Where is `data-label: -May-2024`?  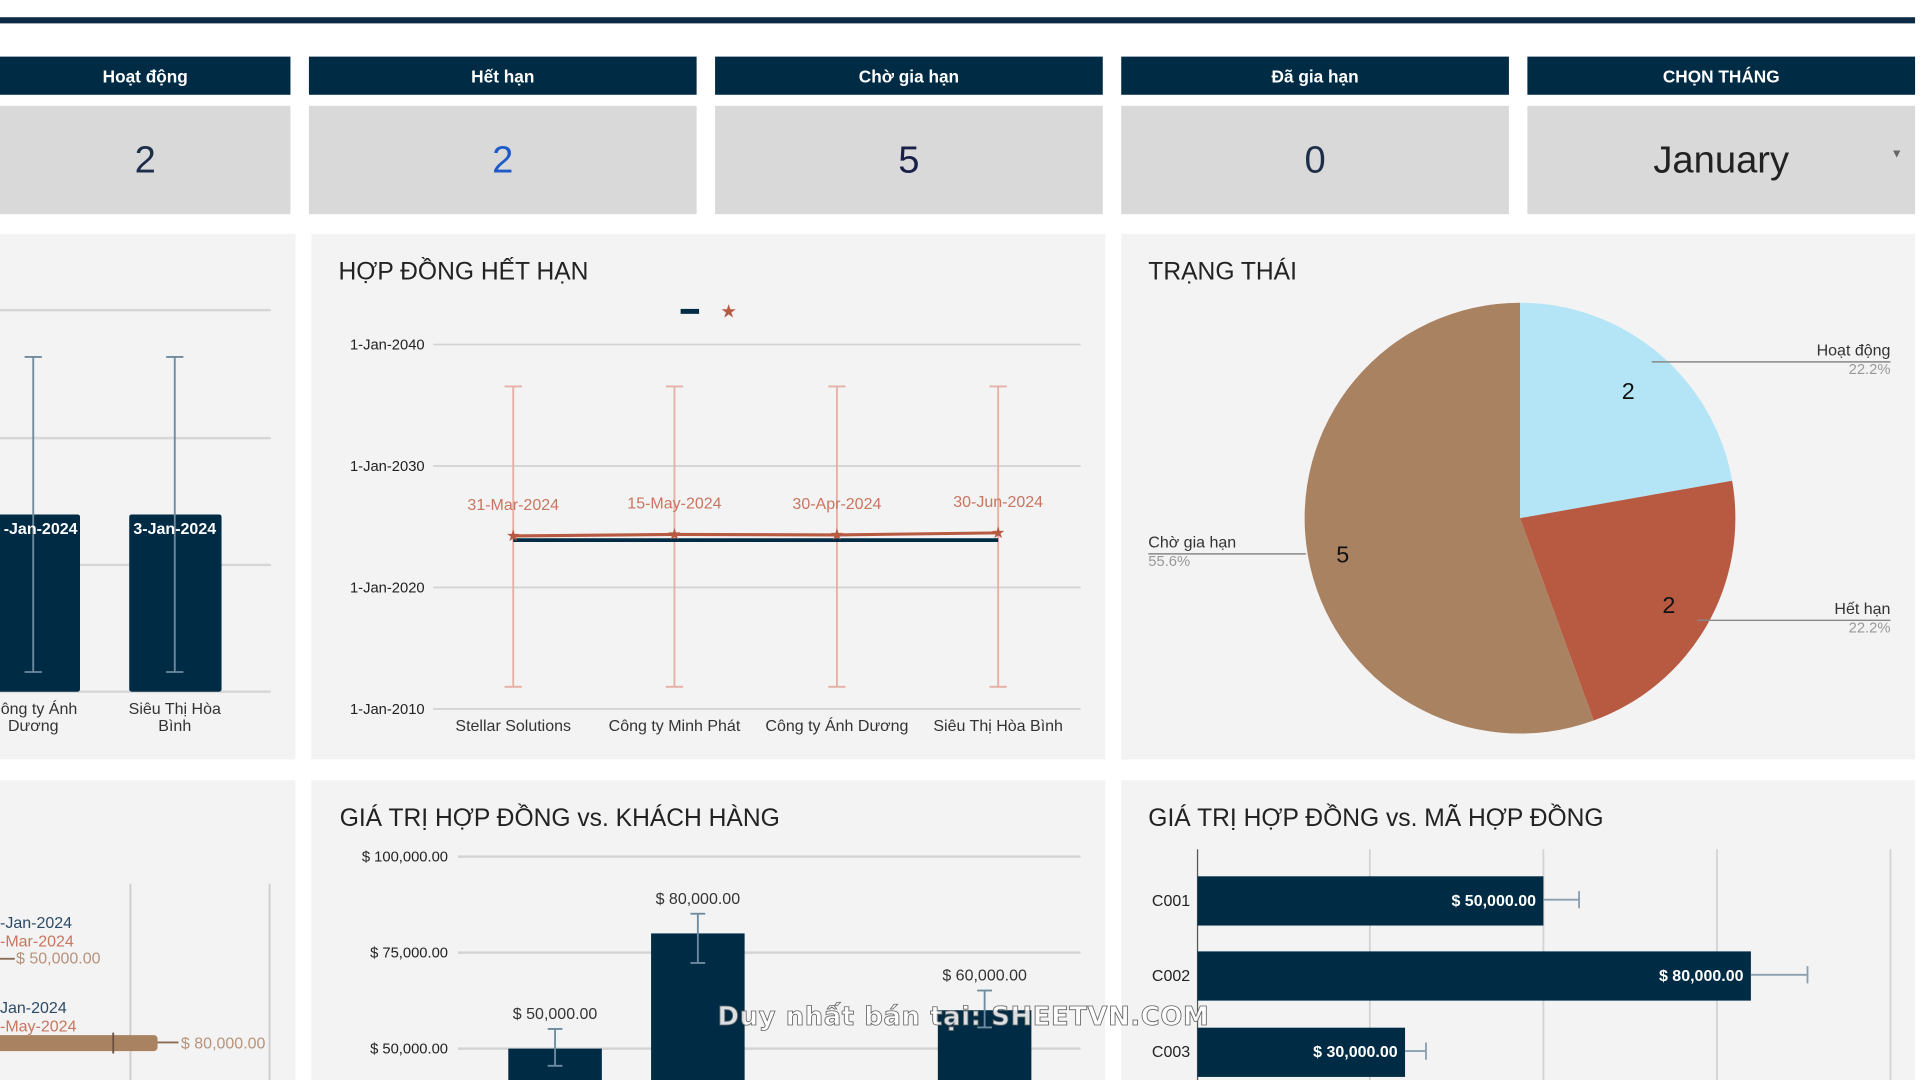 data-label: -May-2024 is located at coordinates (38, 1026).